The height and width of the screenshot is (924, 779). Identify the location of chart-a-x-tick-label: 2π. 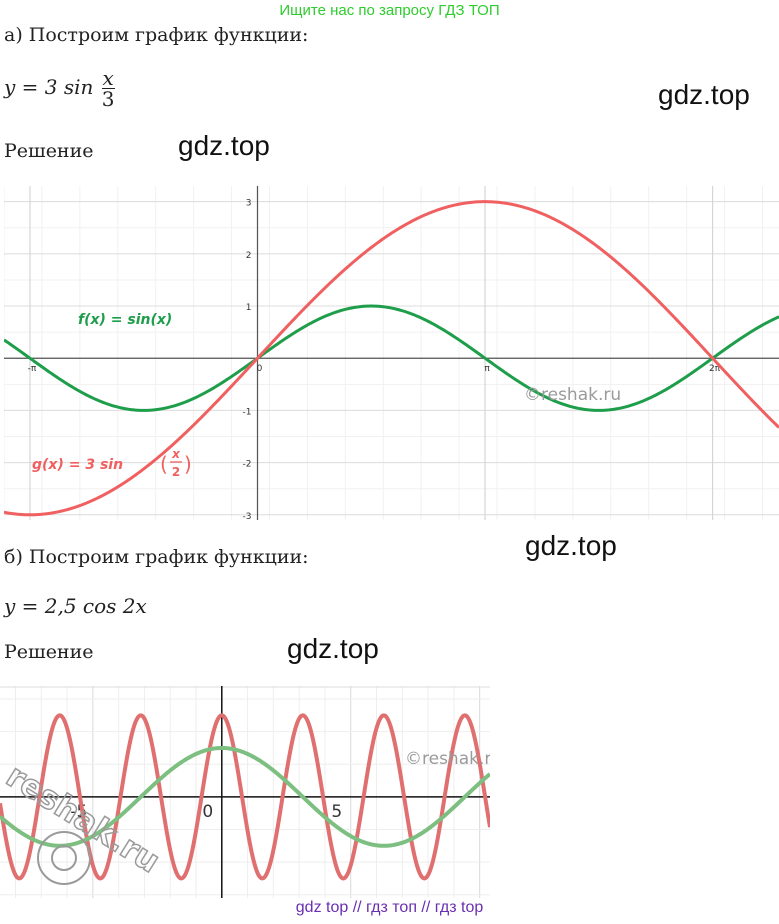
(715, 369).